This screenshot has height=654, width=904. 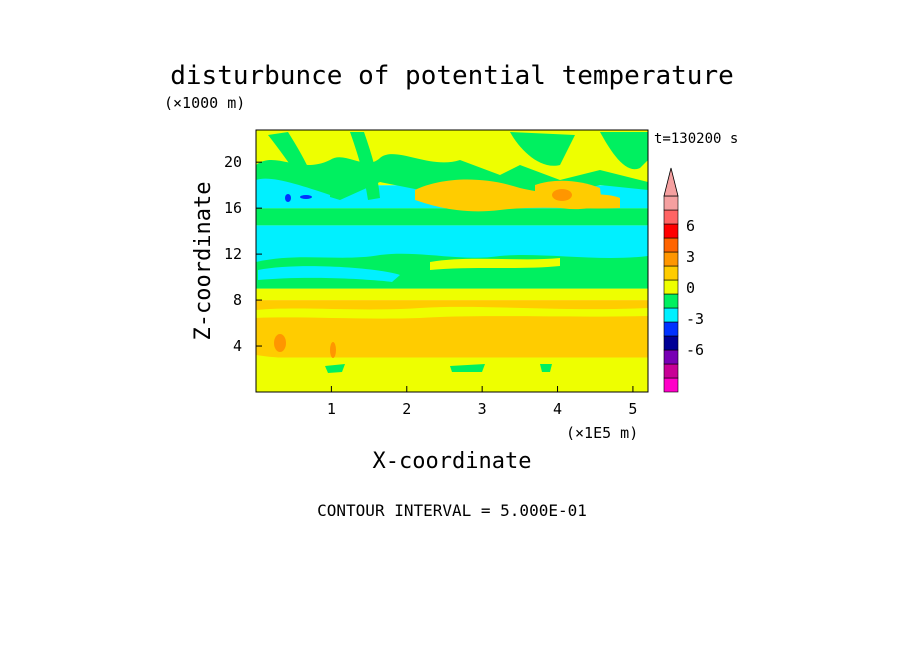 I want to click on x-tick-label: 2, so click(x=406, y=409).